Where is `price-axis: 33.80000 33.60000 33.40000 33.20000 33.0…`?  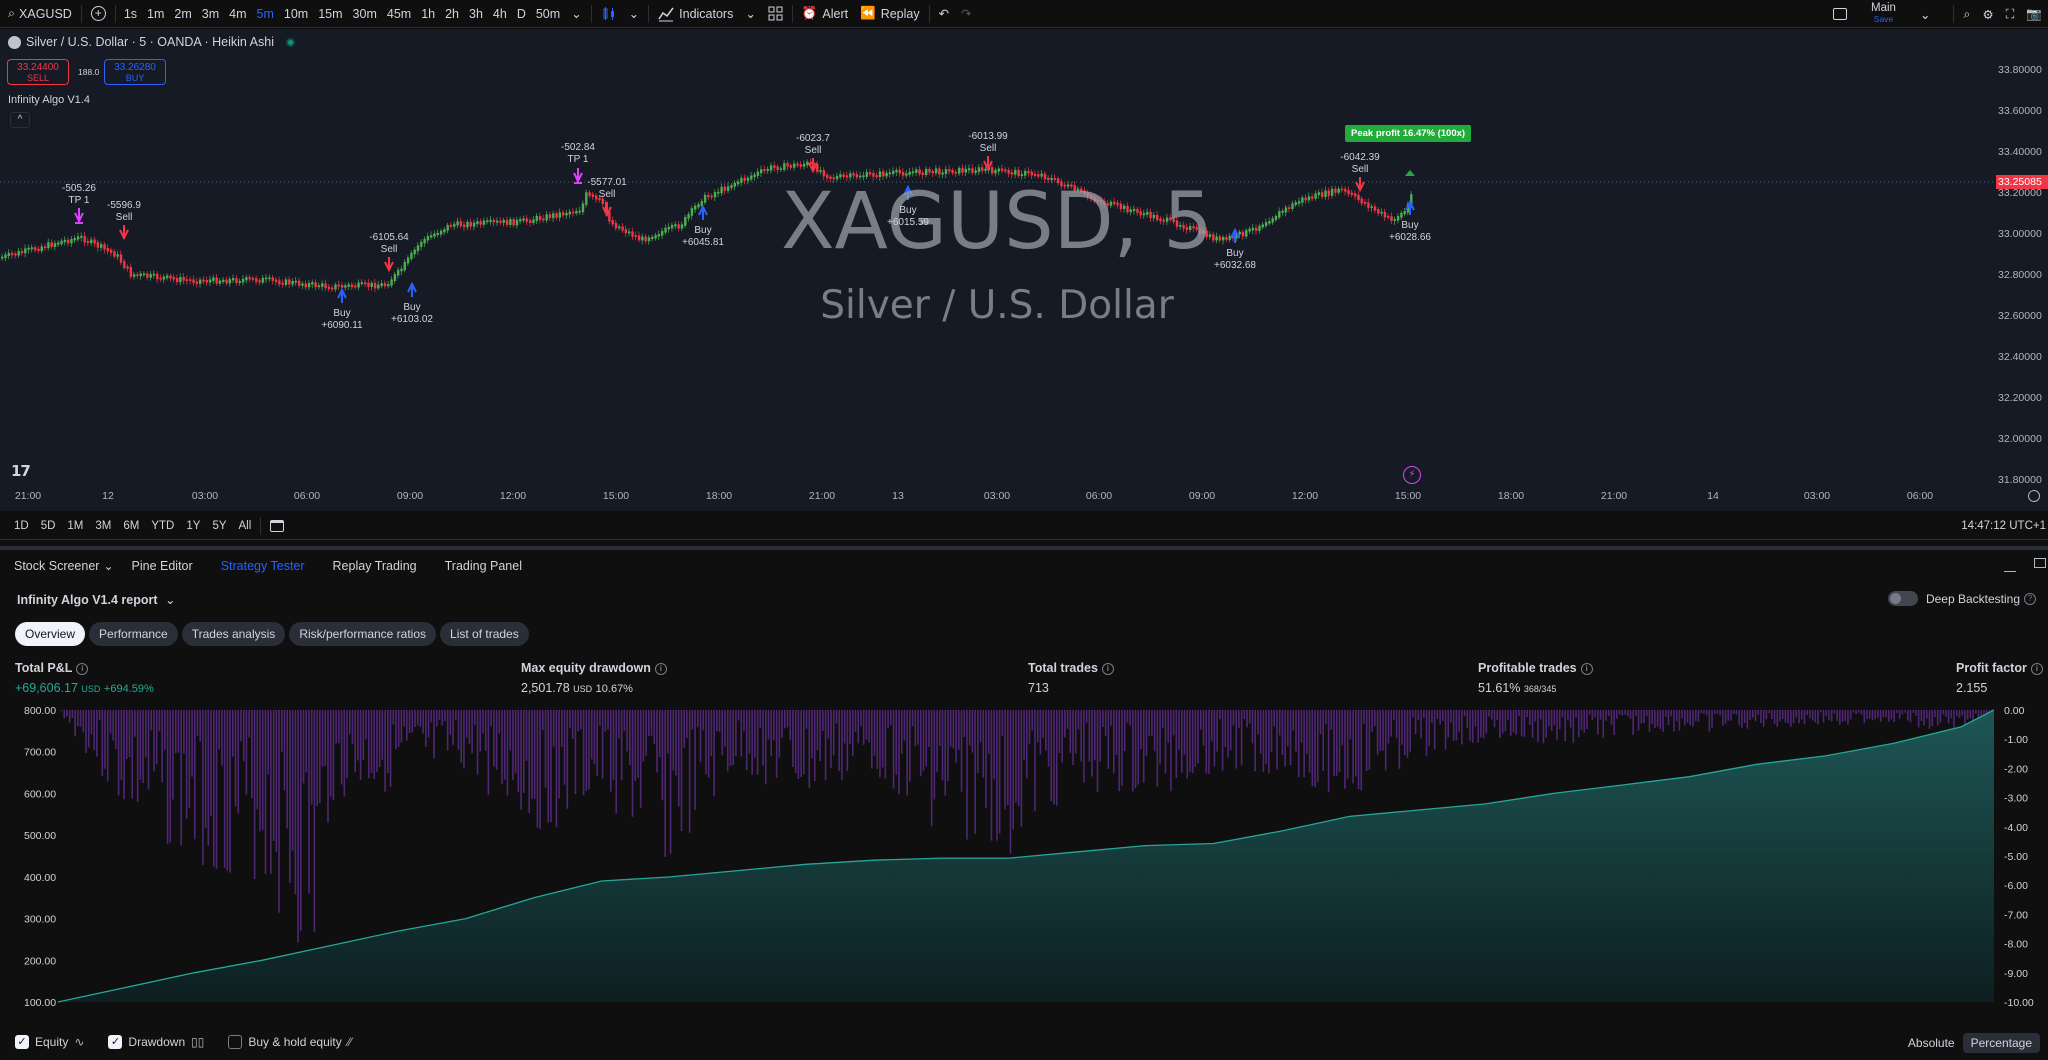
price-axis: 33.80000 33.60000 33.40000 33.20000 33.0… is located at coordinates (2021, 270).